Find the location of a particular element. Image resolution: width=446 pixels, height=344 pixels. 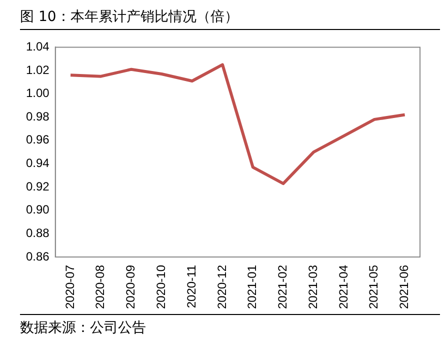

x-tick-label: 2021-03 is located at coordinates (313, 287).